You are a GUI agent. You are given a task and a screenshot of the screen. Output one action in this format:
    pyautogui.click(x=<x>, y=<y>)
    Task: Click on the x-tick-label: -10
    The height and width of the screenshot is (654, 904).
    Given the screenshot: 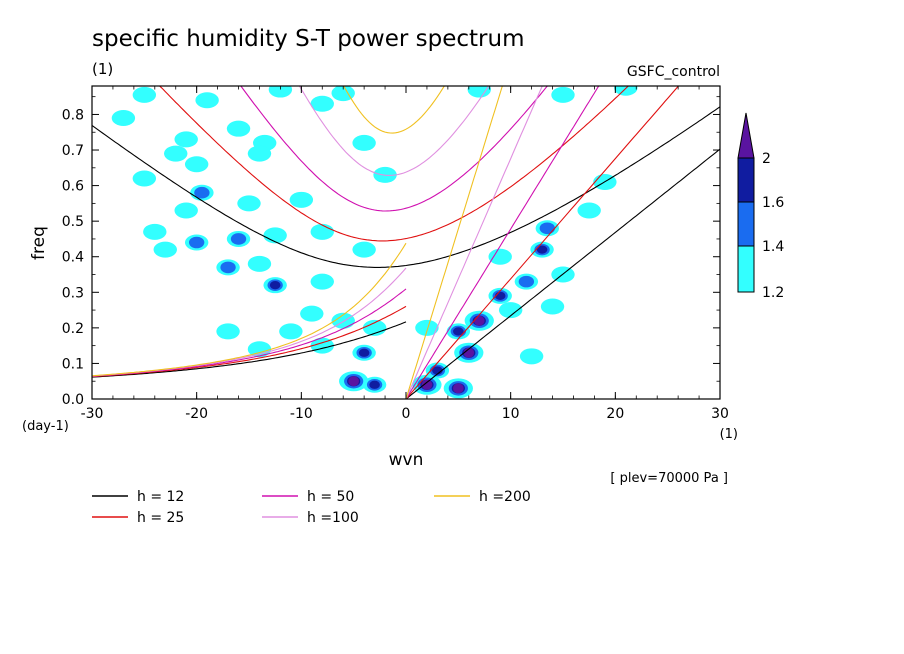 What is the action you would take?
    pyautogui.click(x=301, y=414)
    